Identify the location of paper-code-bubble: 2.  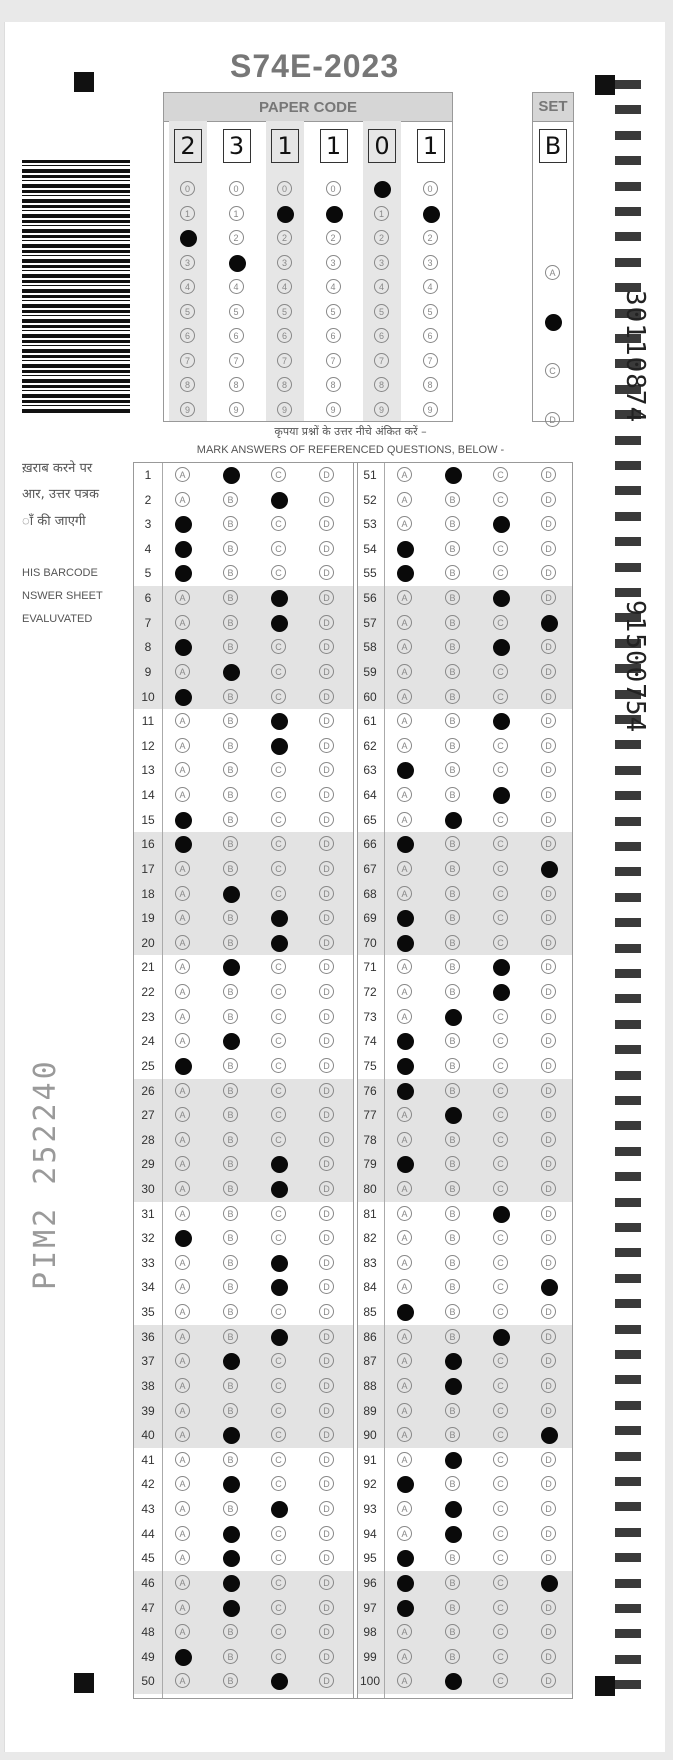
(333, 237).